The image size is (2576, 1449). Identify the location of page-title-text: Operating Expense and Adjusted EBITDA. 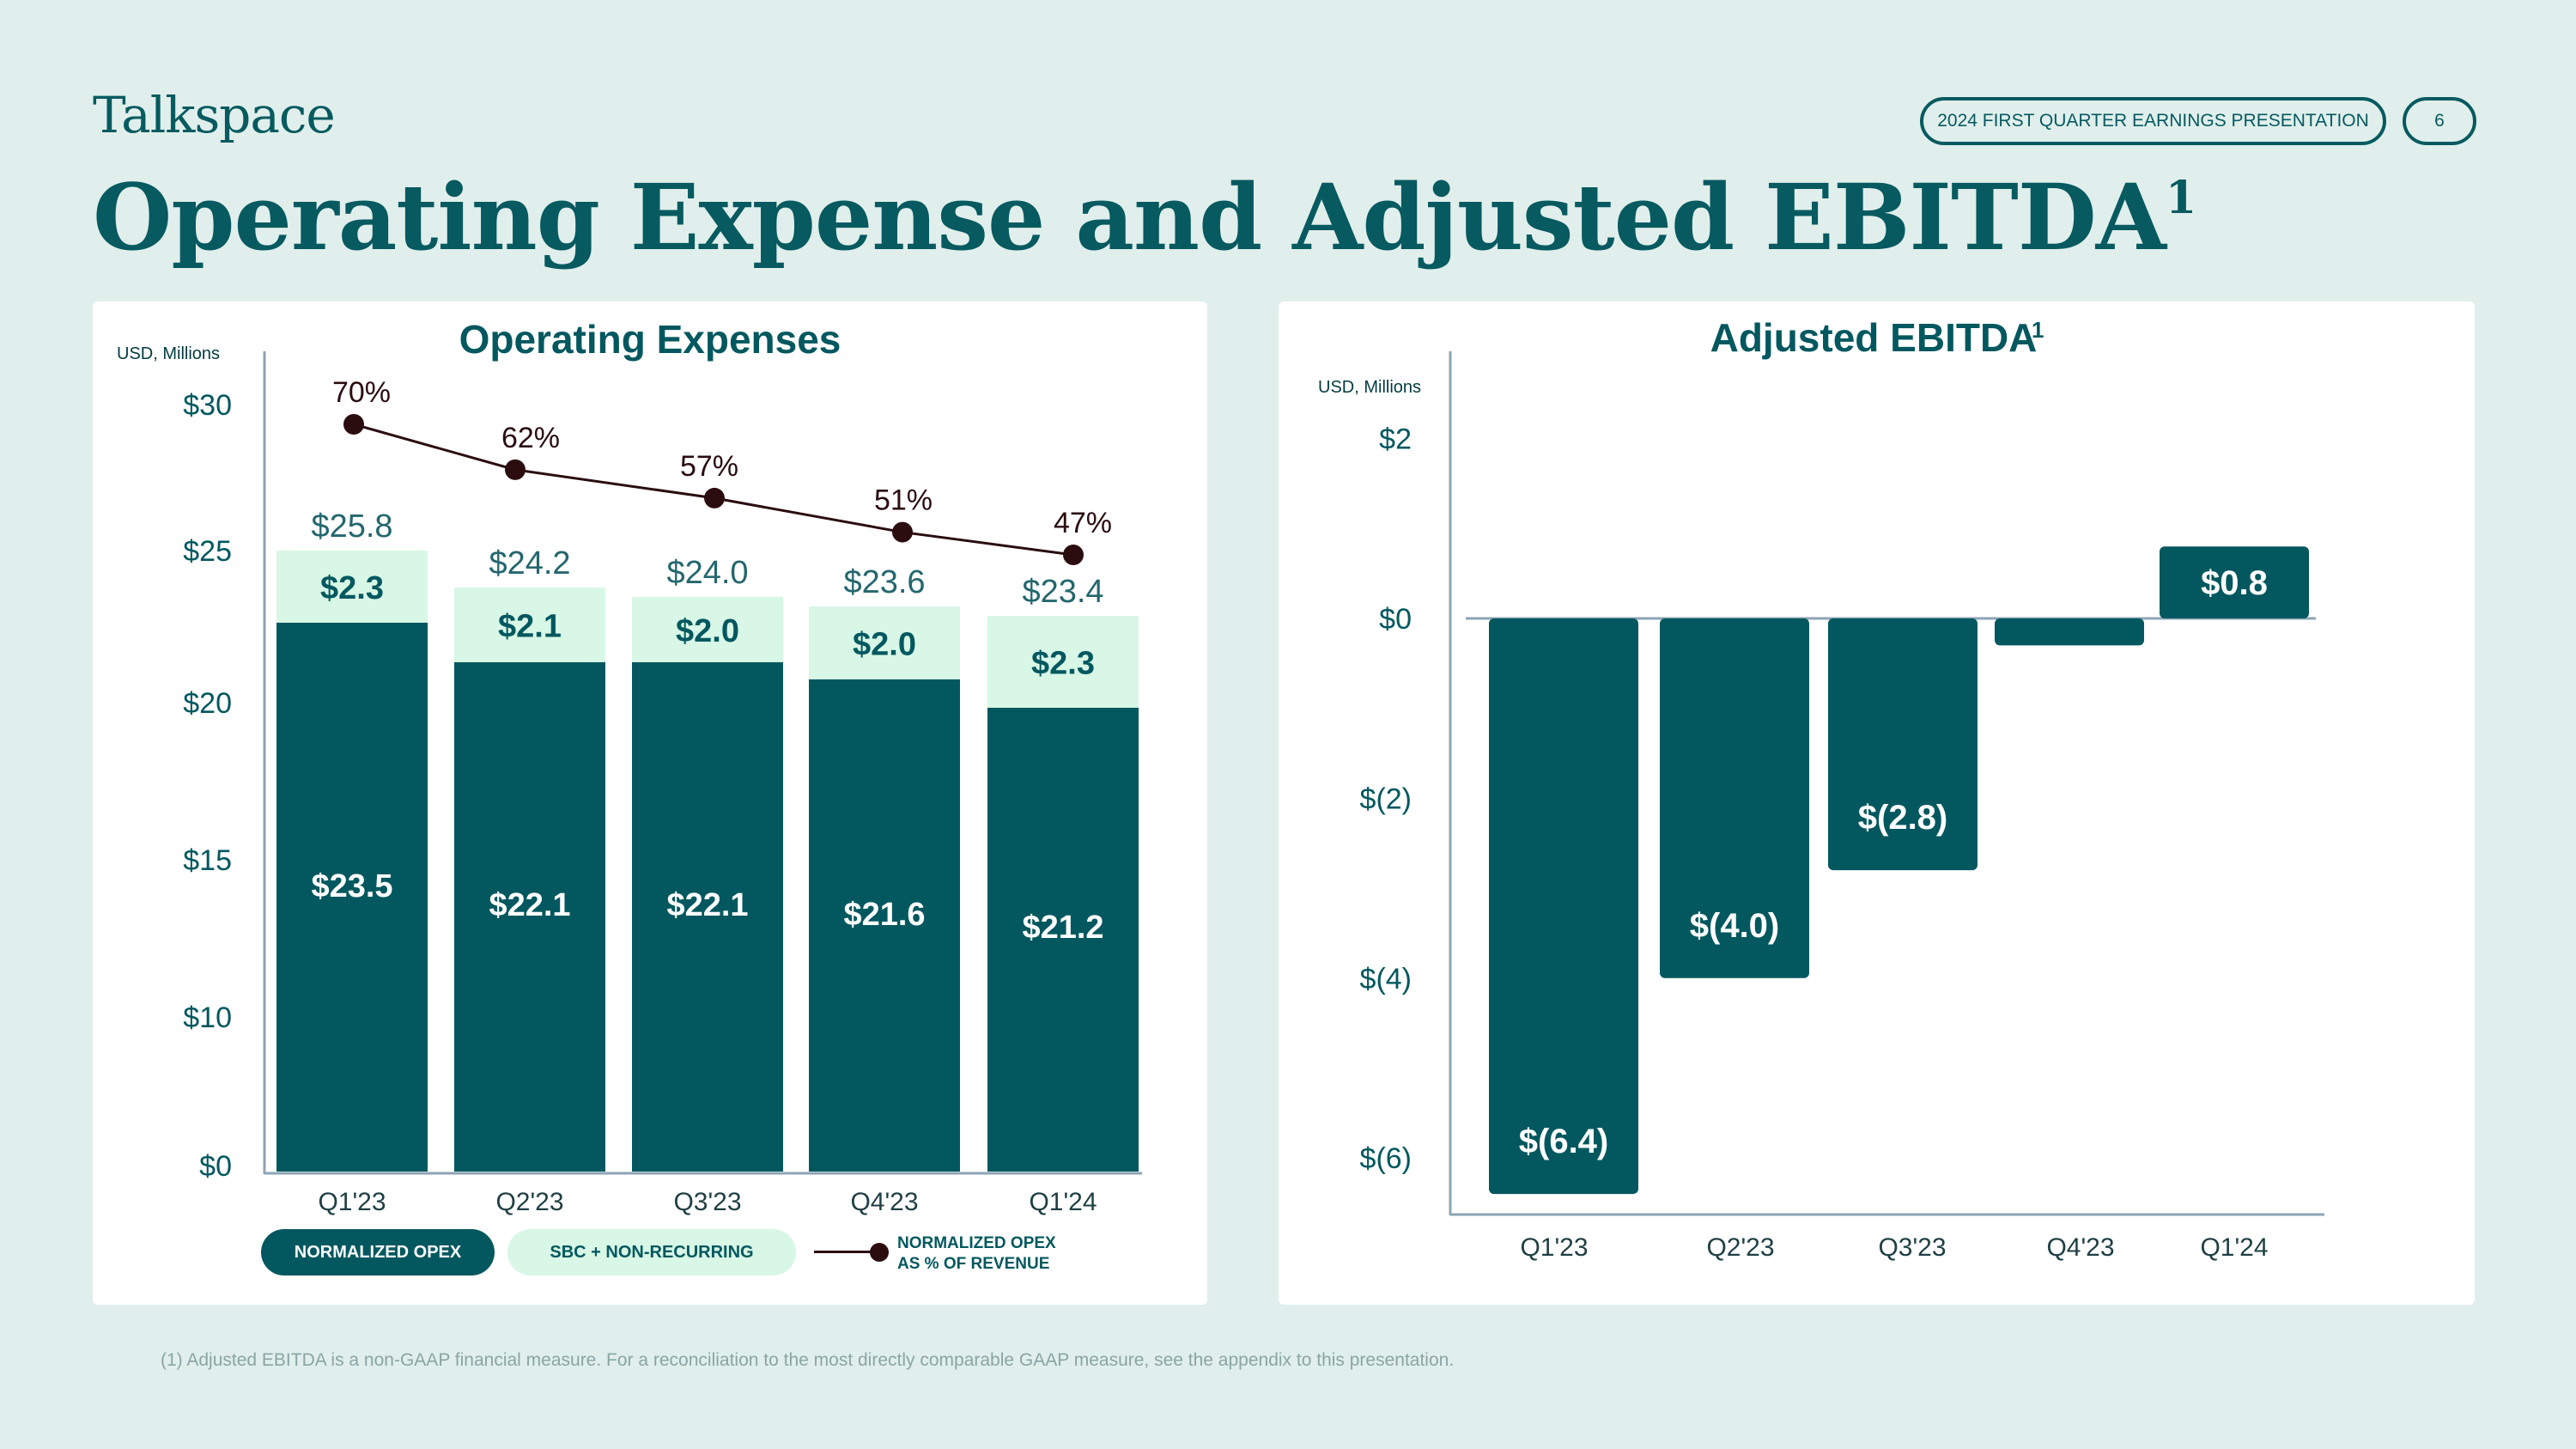
(1129, 217).